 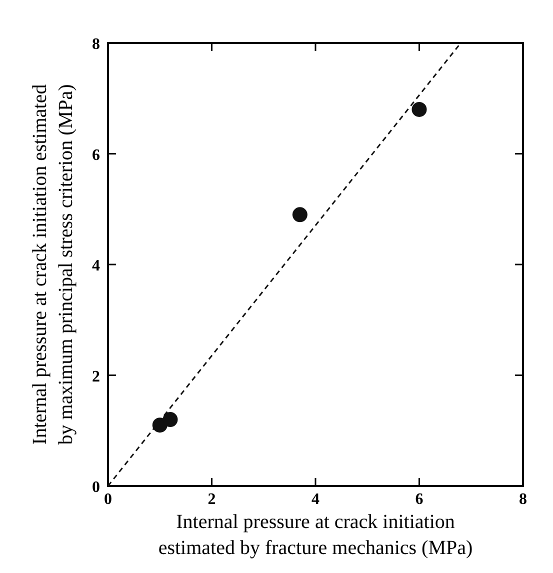 What do you see at coordinates (96, 377) in the screenshot?
I see `y-tick-label: 2` at bounding box center [96, 377].